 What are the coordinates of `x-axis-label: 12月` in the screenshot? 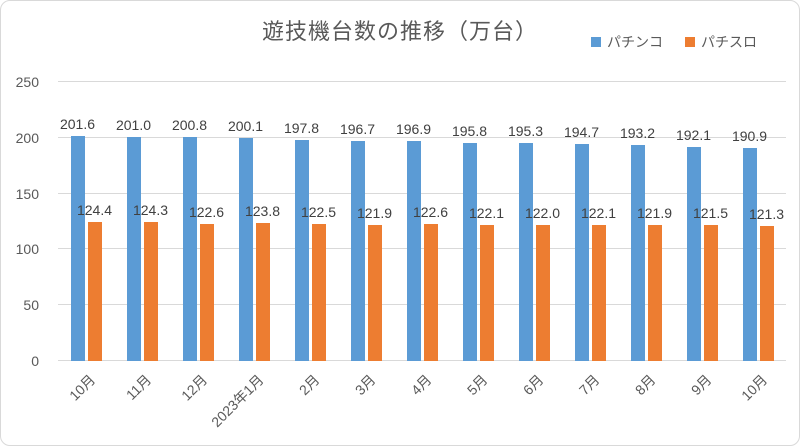 It's located at (194, 387).